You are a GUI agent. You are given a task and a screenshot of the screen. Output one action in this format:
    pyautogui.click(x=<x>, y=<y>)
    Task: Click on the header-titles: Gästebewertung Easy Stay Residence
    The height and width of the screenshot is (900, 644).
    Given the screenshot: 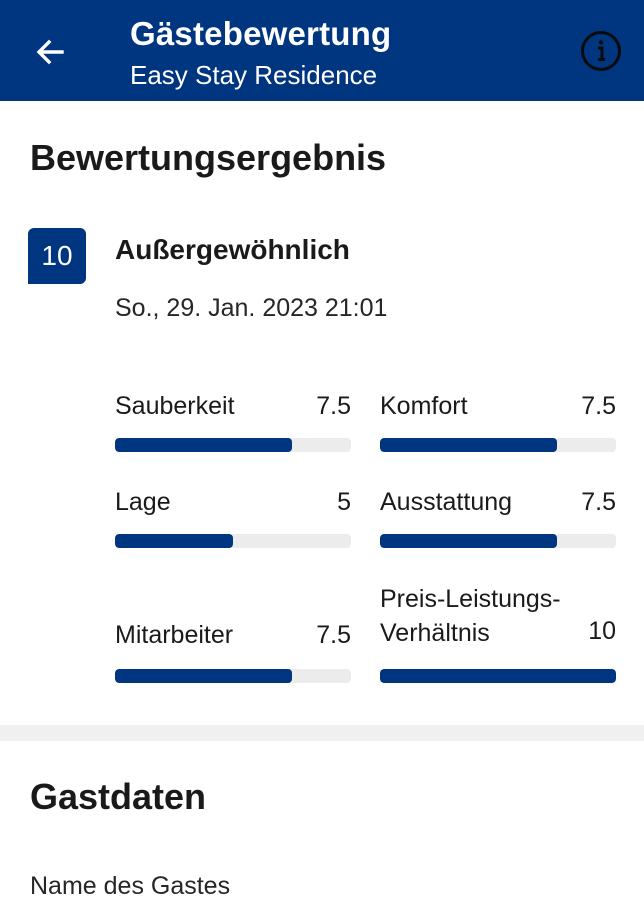 What is the action you would take?
    pyautogui.click(x=260, y=53)
    